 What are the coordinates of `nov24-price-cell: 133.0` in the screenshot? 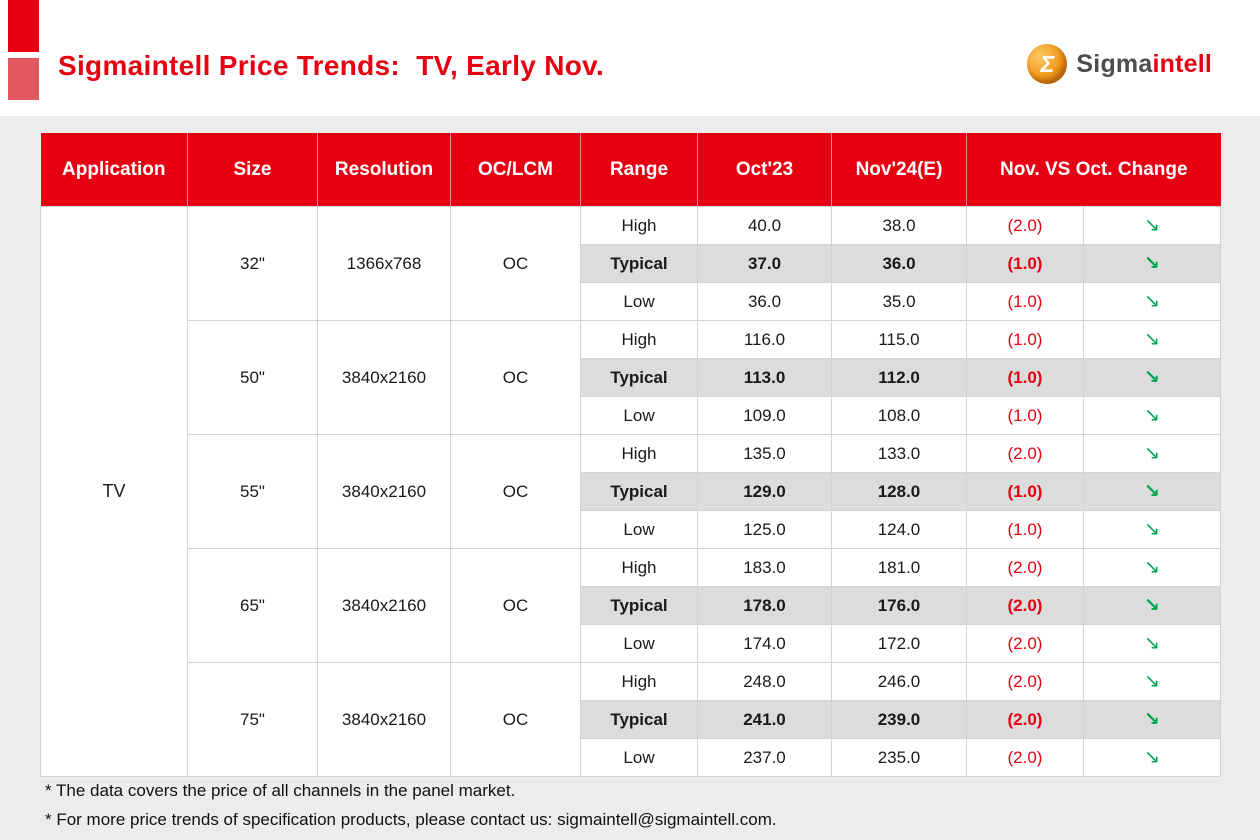 It's located at (899, 453).